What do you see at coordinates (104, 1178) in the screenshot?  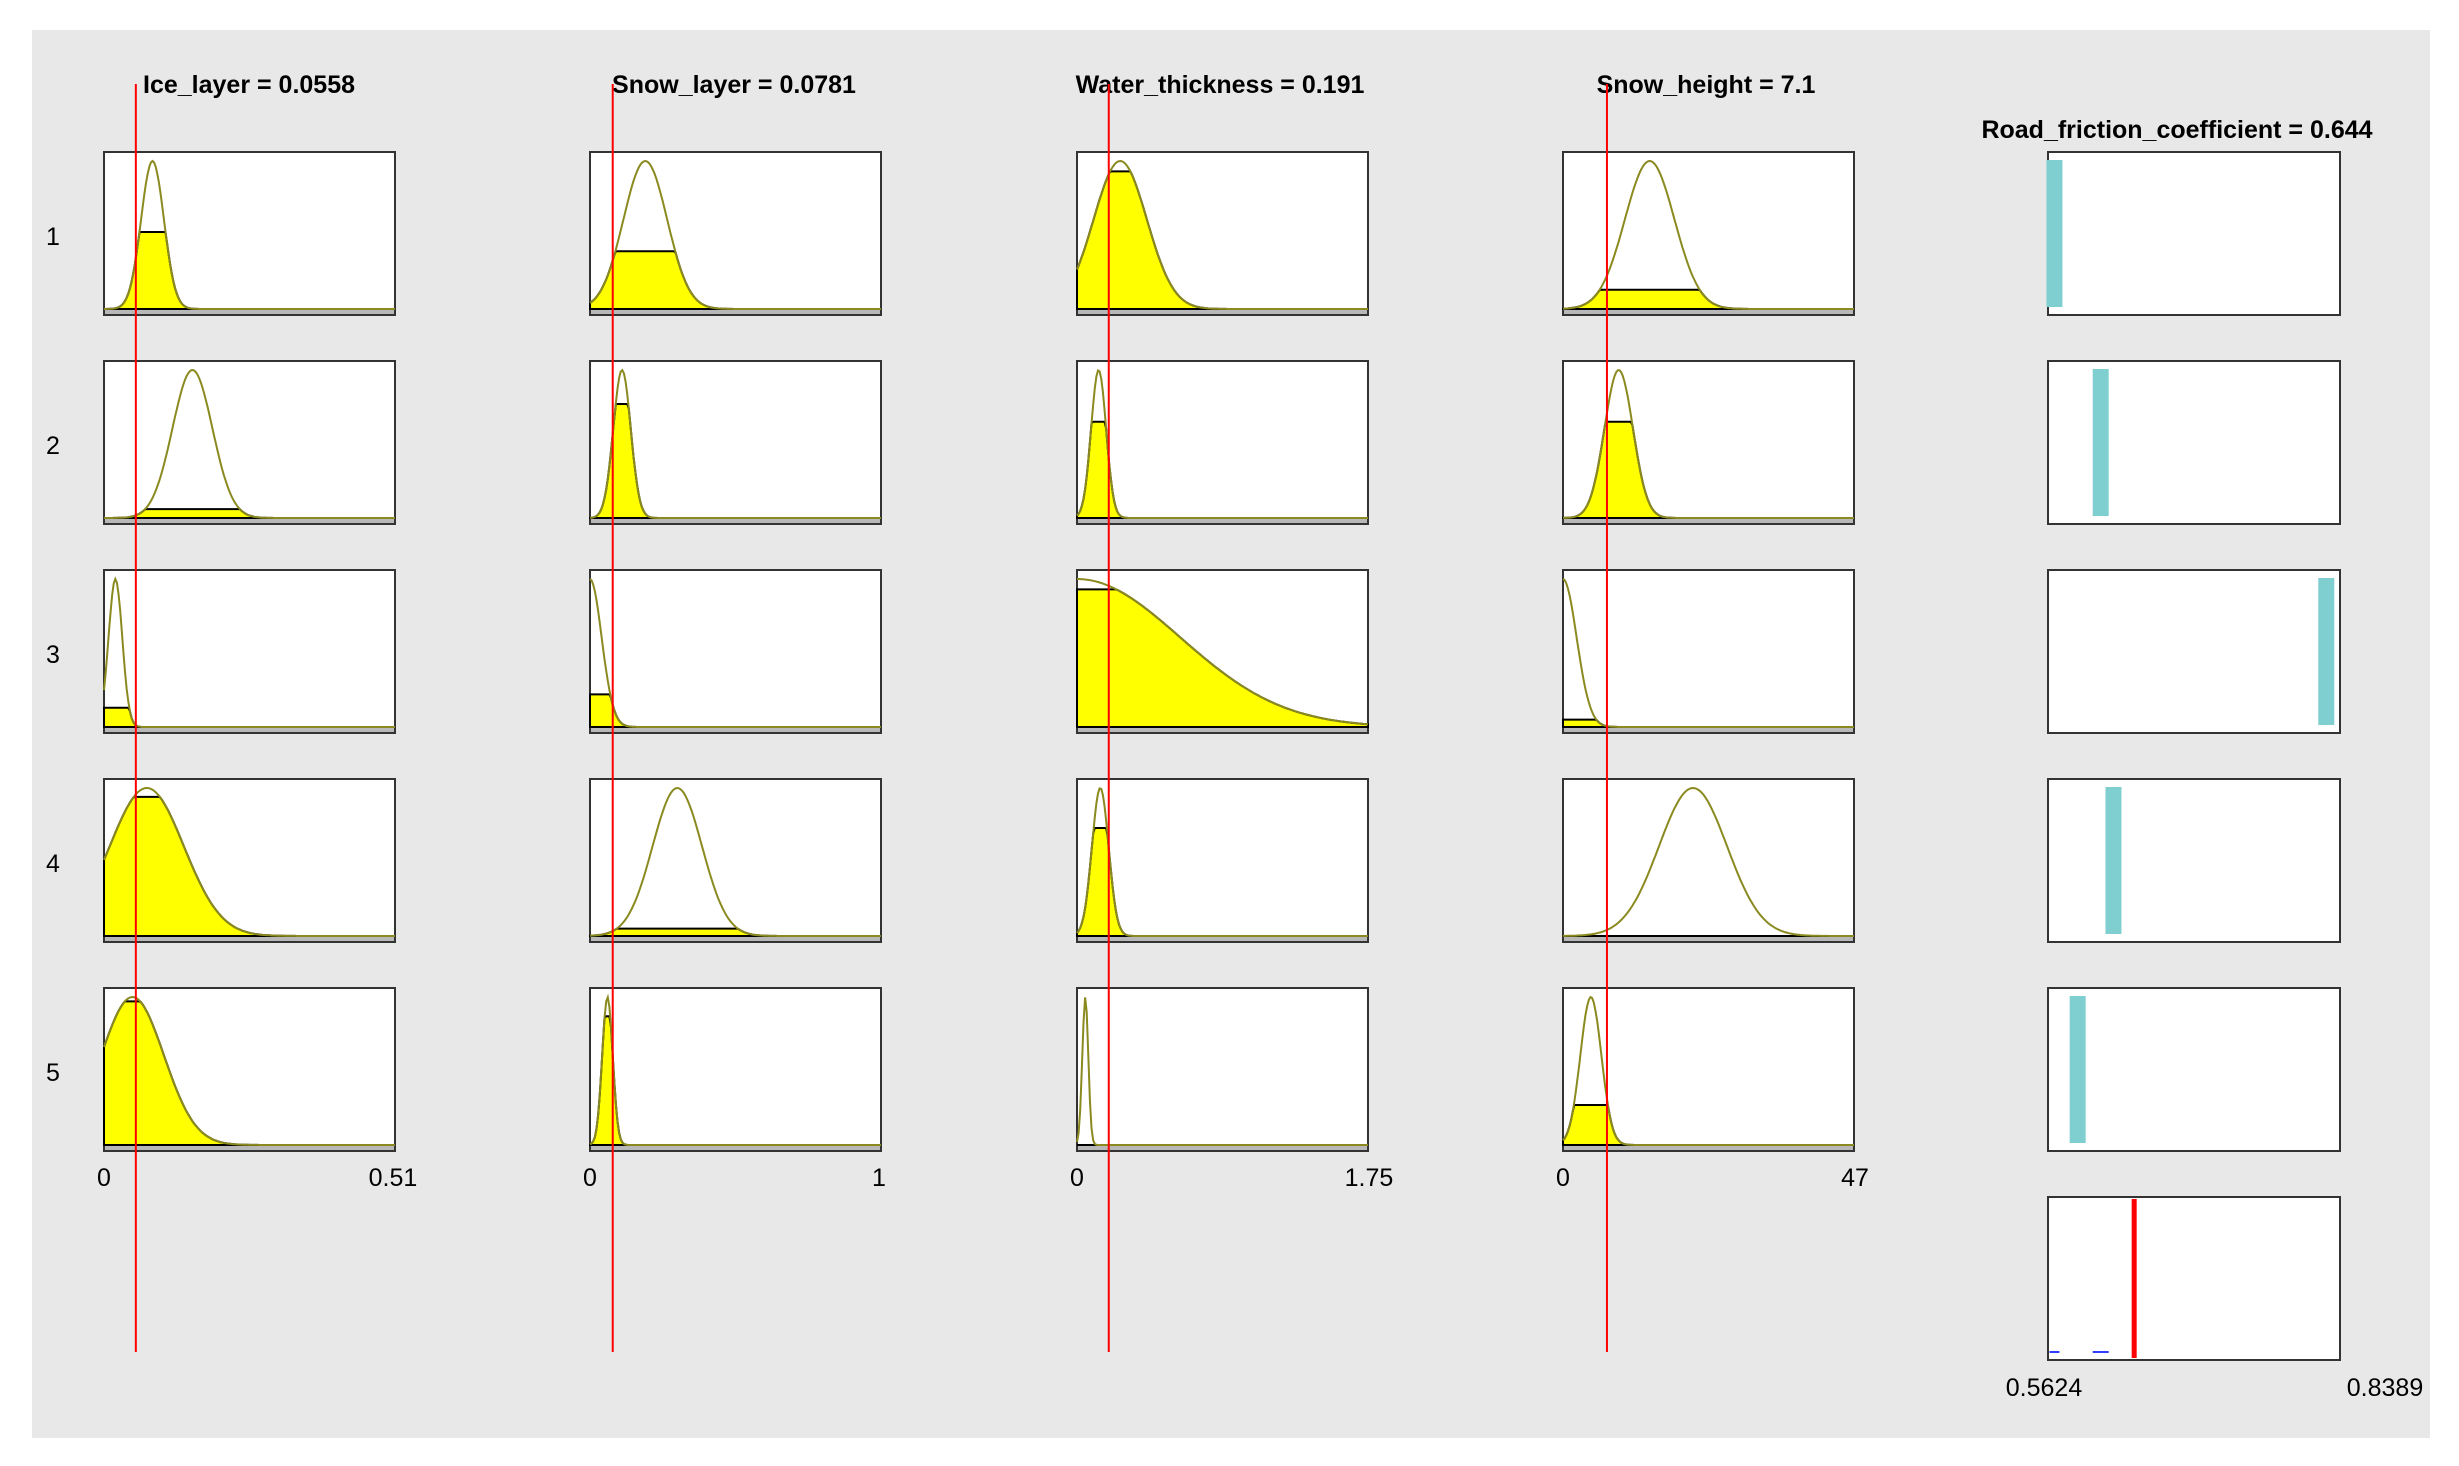 I see `ice-layer-min-label: 0` at bounding box center [104, 1178].